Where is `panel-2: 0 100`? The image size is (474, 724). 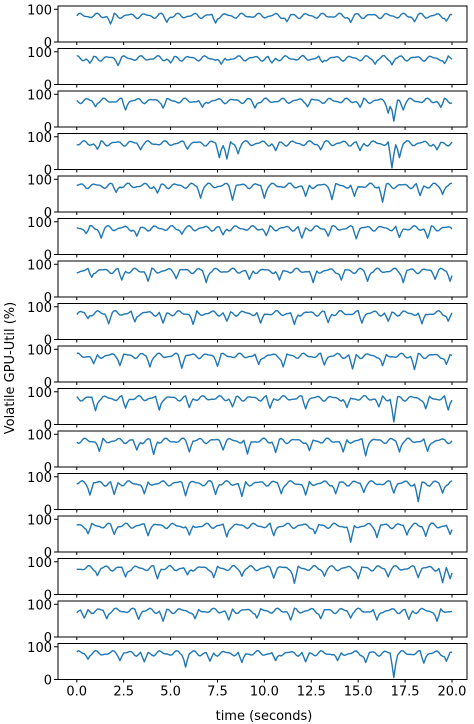
panel-2: 0 100 is located at coordinates (247, 70).